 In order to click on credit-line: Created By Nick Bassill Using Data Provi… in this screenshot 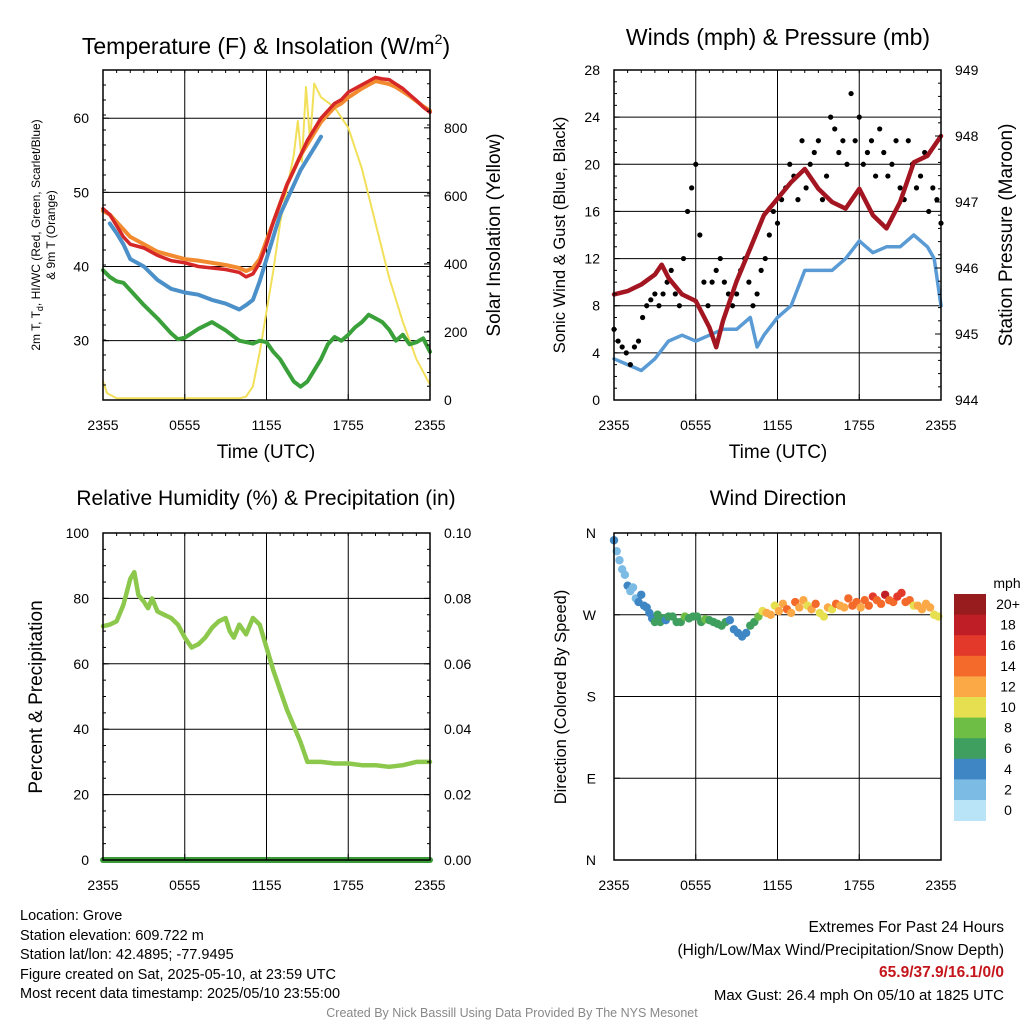, I will do `click(512, 1013)`.